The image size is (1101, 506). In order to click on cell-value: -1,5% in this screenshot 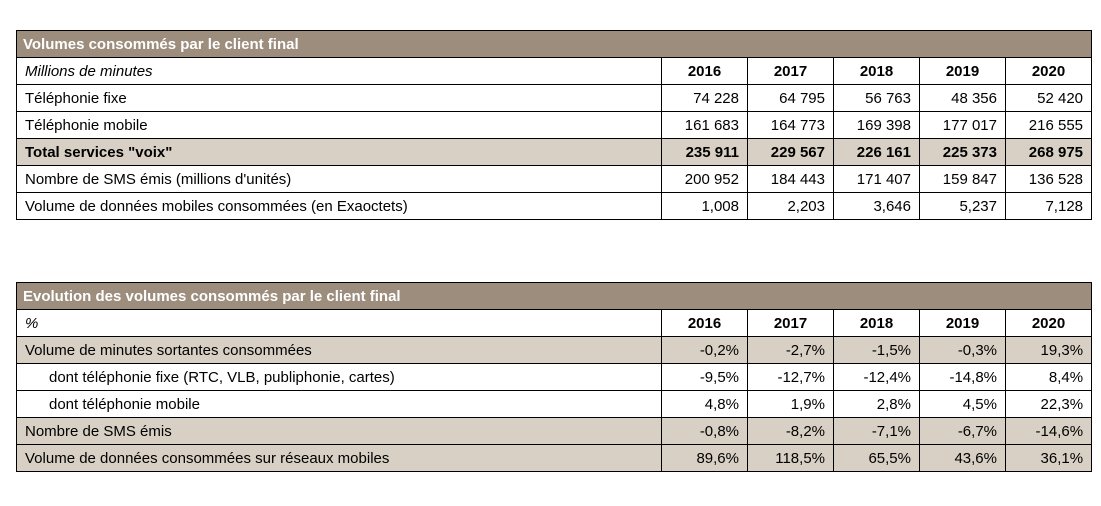, I will do `click(876, 350)`.